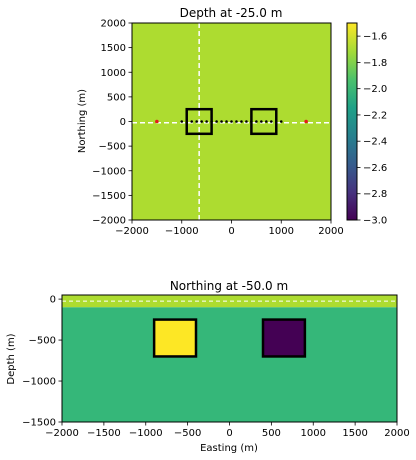  I want to click on plan-ytick-label: 1000, so click(113, 73).